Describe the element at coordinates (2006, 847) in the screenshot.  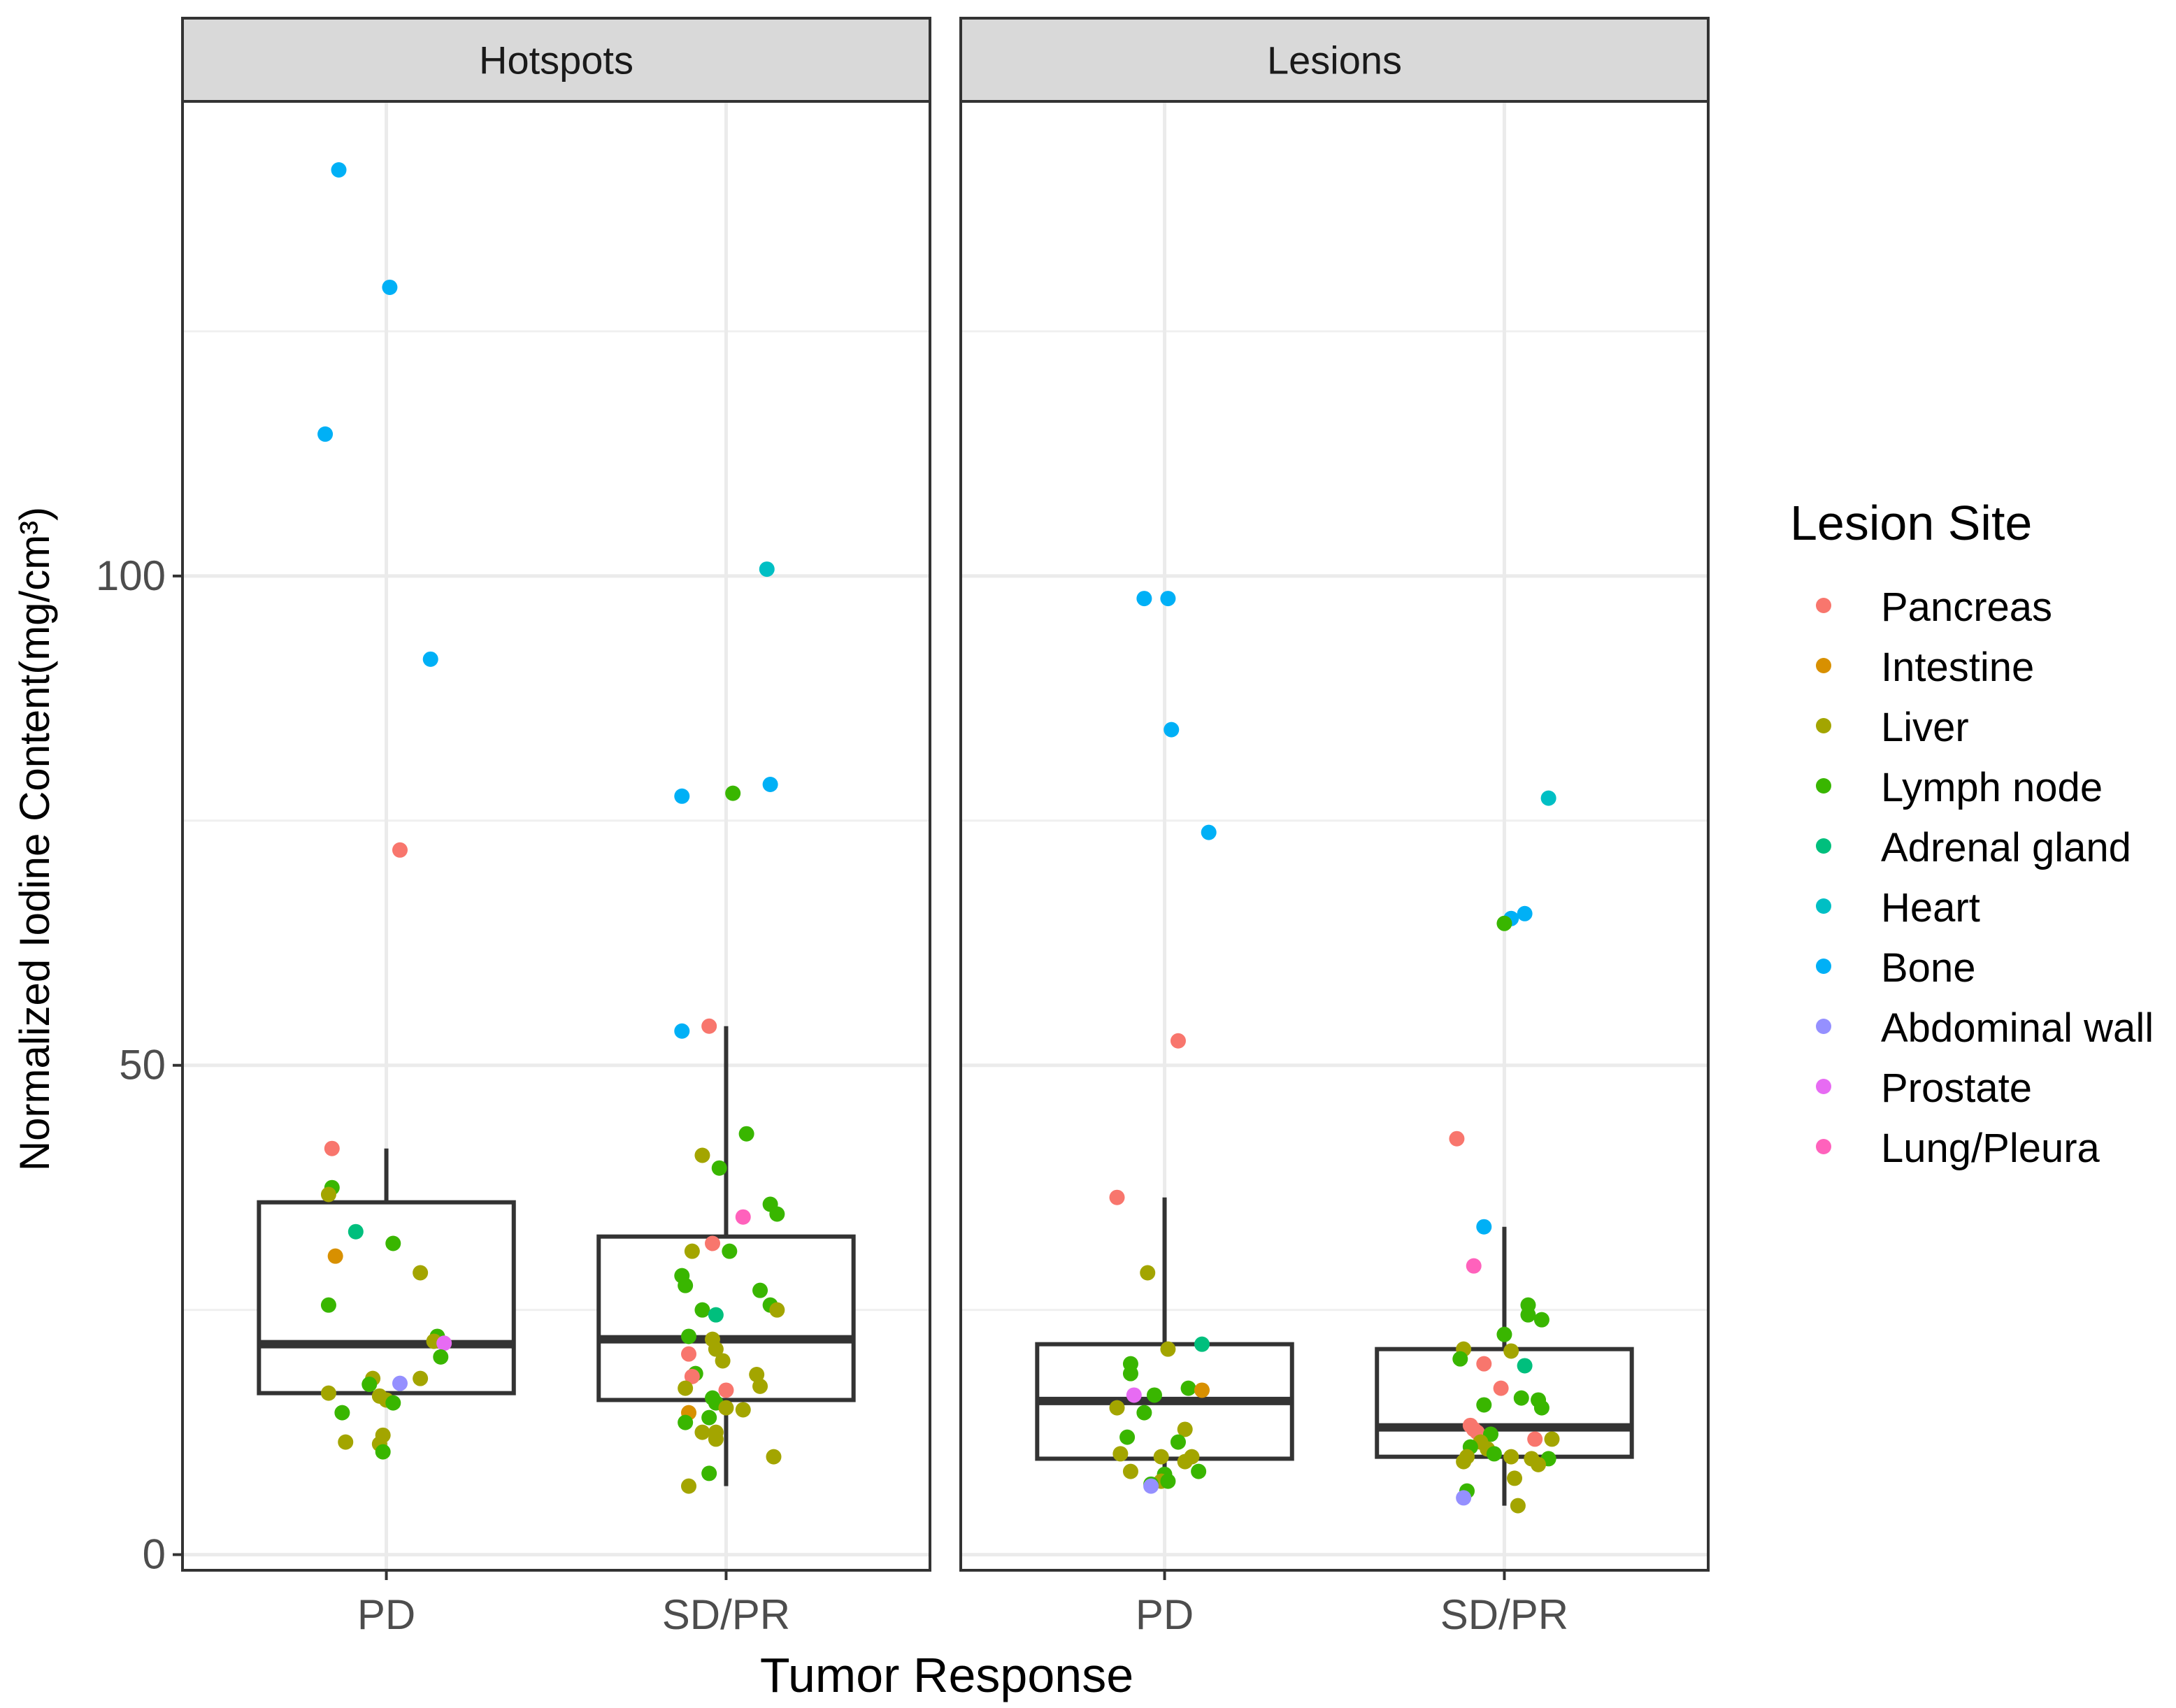
I see `legend-label: Adrenal gland` at that location.